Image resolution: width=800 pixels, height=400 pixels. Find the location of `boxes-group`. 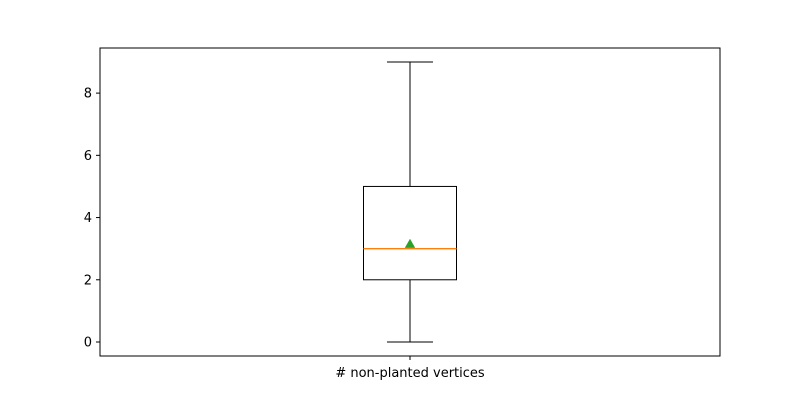

boxes-group is located at coordinates (410, 202).